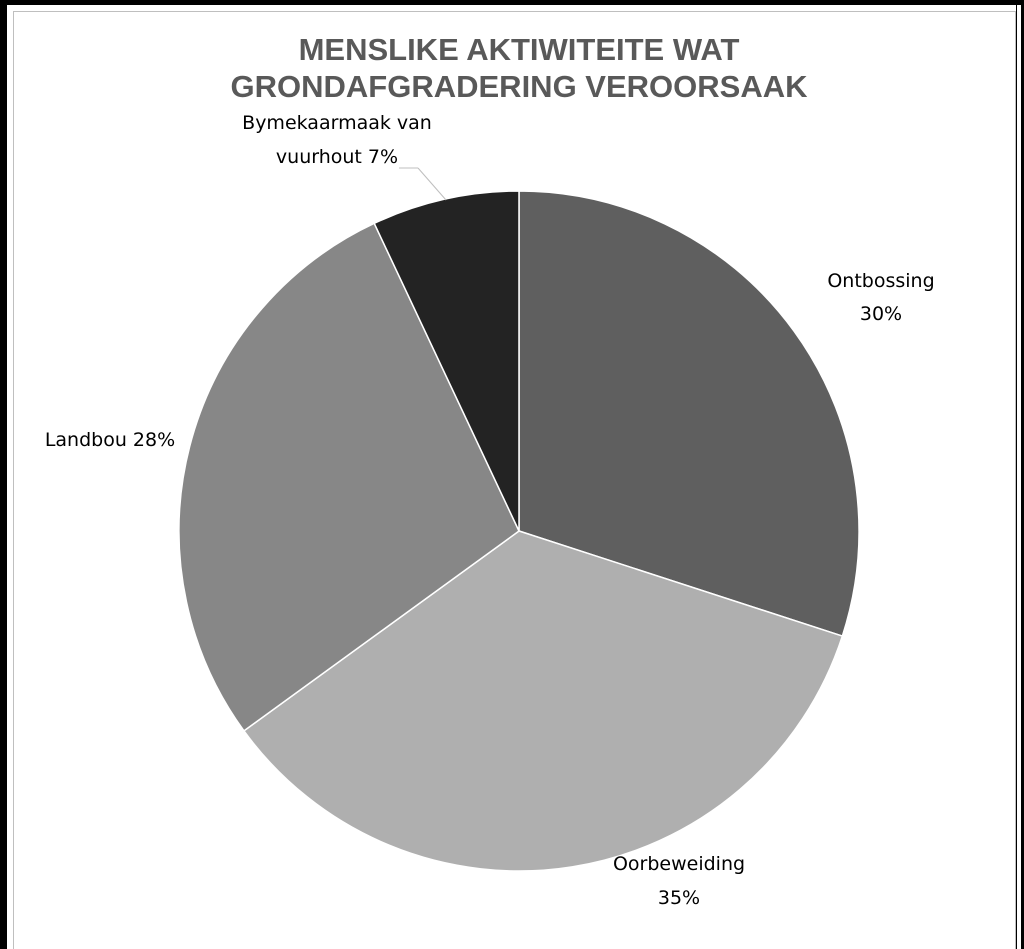 Image resolution: width=1024 pixels, height=949 pixels. What do you see at coordinates (880, 281) in the screenshot?
I see `label-ontbossing-name: Ontbossing` at bounding box center [880, 281].